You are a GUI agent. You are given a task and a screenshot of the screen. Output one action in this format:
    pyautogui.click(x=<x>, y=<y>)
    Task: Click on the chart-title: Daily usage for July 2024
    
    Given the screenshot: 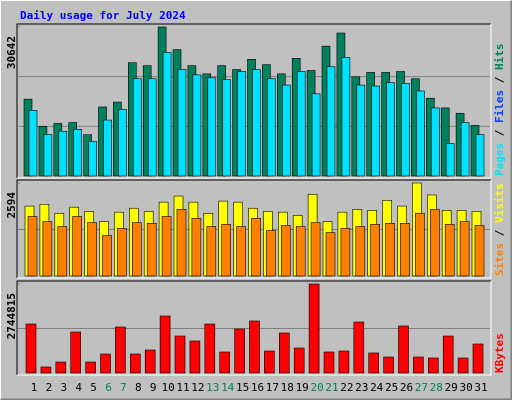 What is the action you would take?
    pyautogui.click(x=103, y=15)
    